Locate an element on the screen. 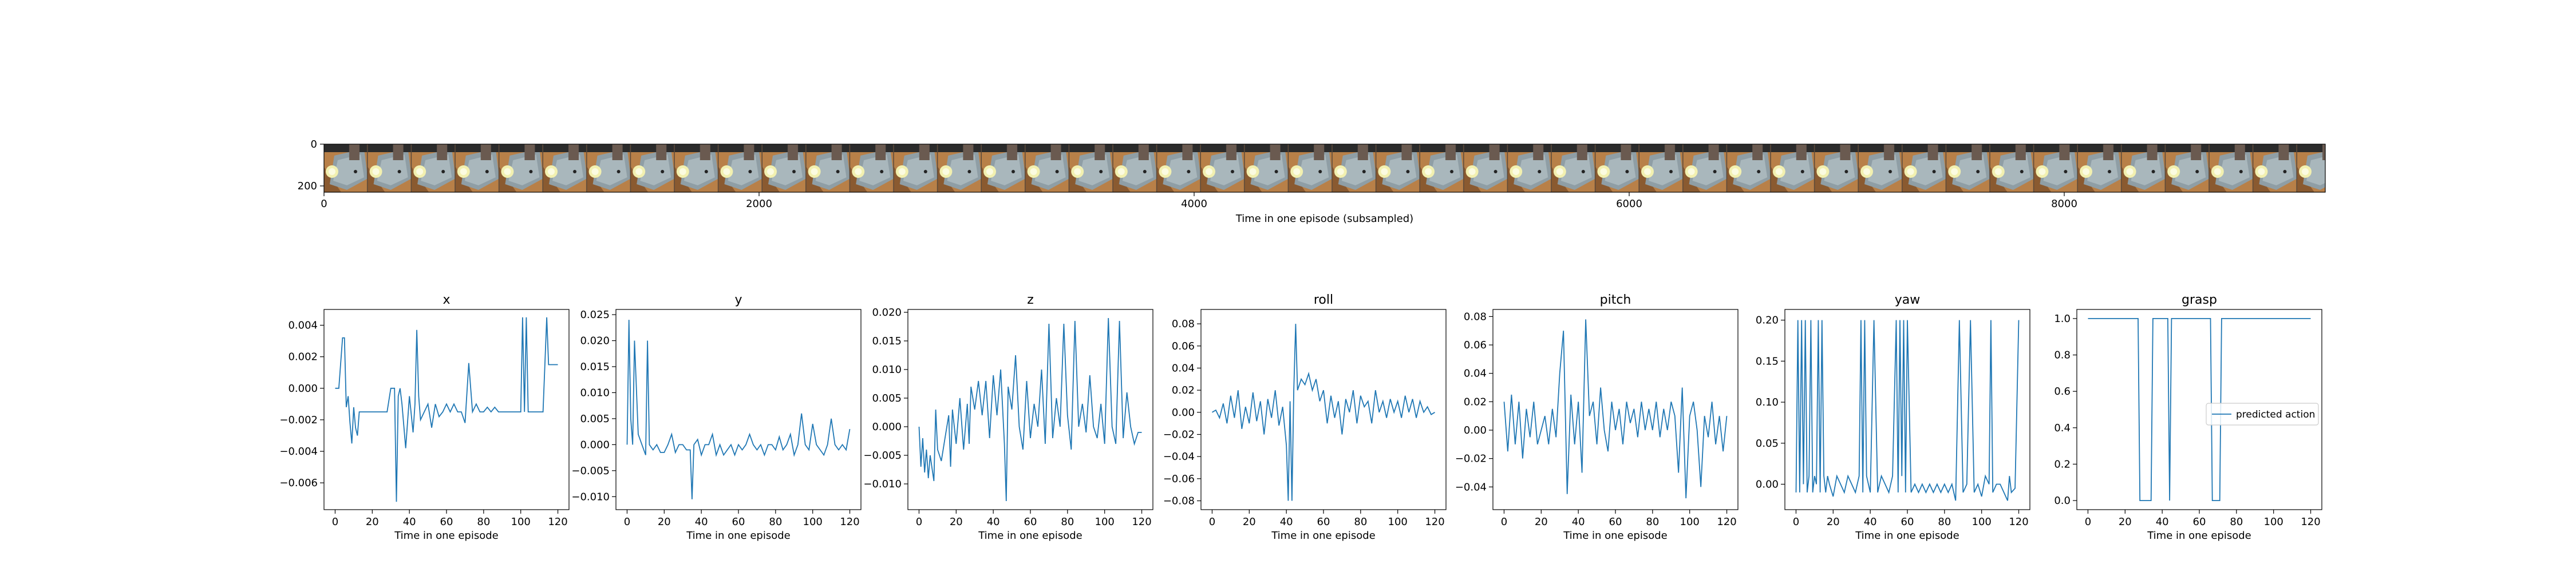 The height and width of the screenshot is (572, 2576). ytick-label: −0.006 is located at coordinates (298, 483).